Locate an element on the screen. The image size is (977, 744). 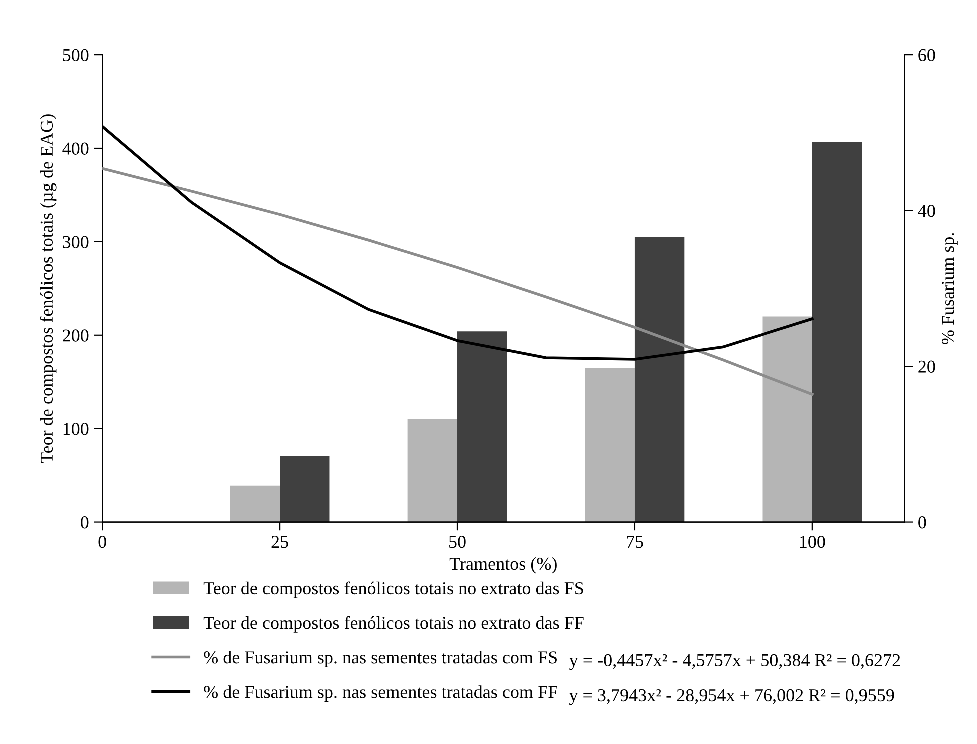
text: y = -0,4457x² - 4,5757x + 50,384 R² = 0,6272 is located at coordinates (735, 662).